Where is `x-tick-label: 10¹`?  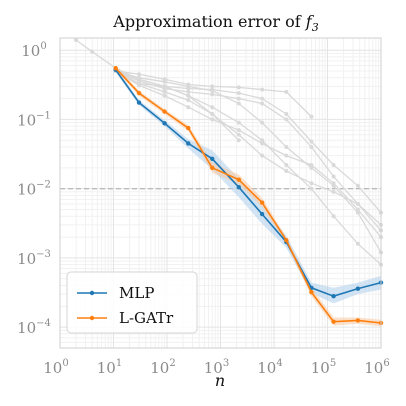
x-tick-label: 10¹ is located at coordinates (109, 367).